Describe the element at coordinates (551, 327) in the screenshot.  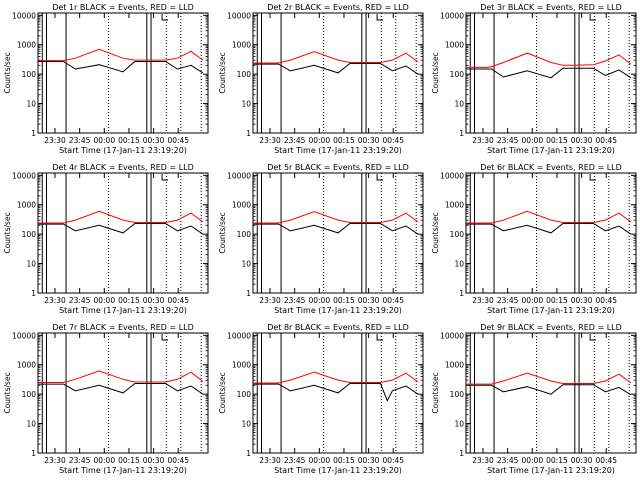
I see `chart-title: Det 9r BLACK = Events, RED = LLD` at that location.